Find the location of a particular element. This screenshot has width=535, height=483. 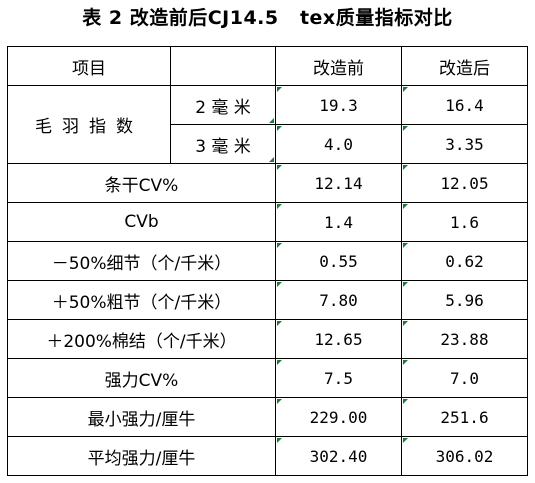

table-row: 平均强力/厘牛 302.40 306.02 is located at coordinates (267, 456).